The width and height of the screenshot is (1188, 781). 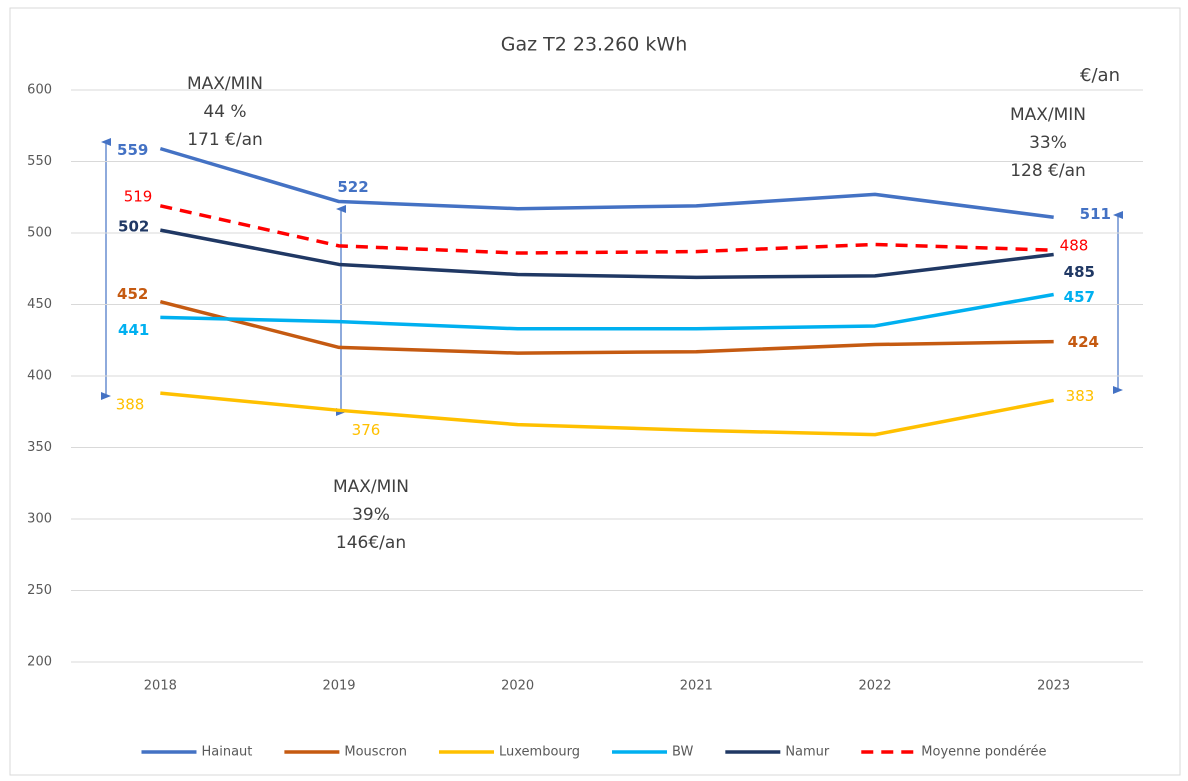 What do you see at coordinates (133, 330) in the screenshot?
I see `data-label: 441` at bounding box center [133, 330].